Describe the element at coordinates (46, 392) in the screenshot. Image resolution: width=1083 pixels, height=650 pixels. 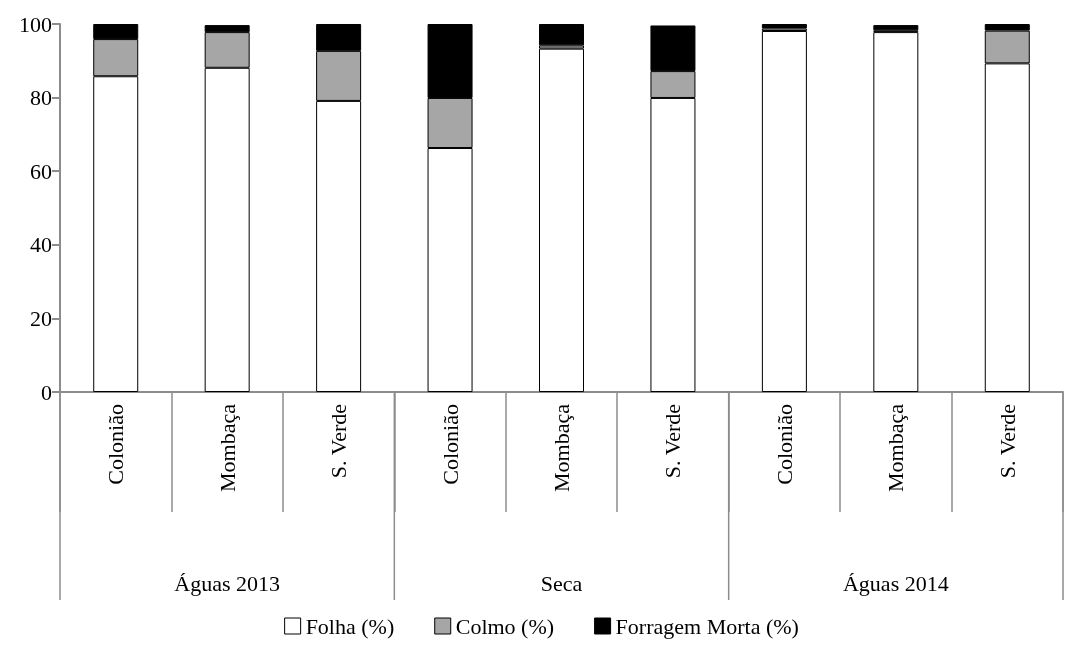
I see `y-tick-label: 0` at that location.